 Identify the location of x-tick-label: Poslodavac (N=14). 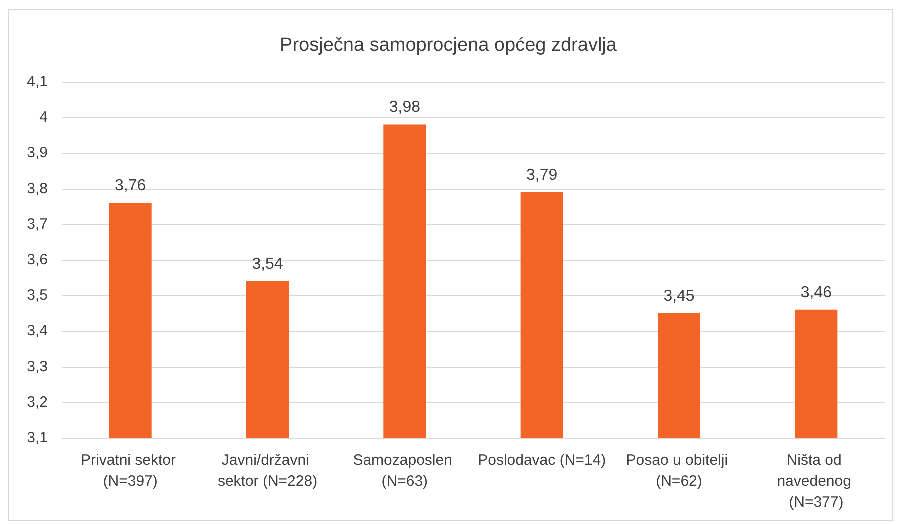
(542, 460).